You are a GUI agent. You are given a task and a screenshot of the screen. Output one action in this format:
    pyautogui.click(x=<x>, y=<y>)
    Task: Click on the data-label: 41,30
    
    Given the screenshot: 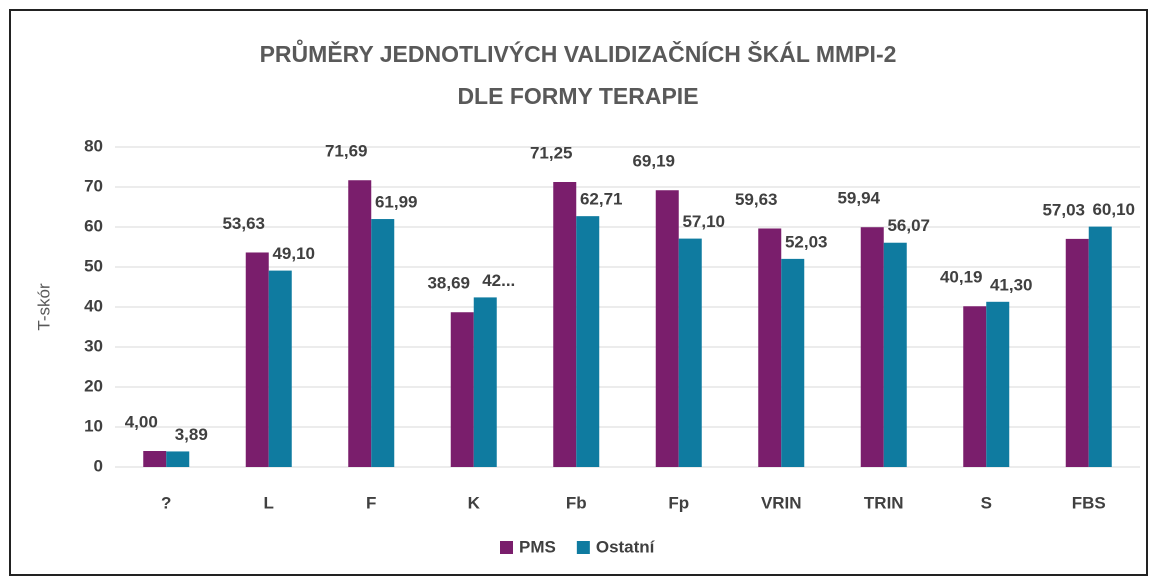 What is the action you would take?
    pyautogui.click(x=1011, y=284)
    